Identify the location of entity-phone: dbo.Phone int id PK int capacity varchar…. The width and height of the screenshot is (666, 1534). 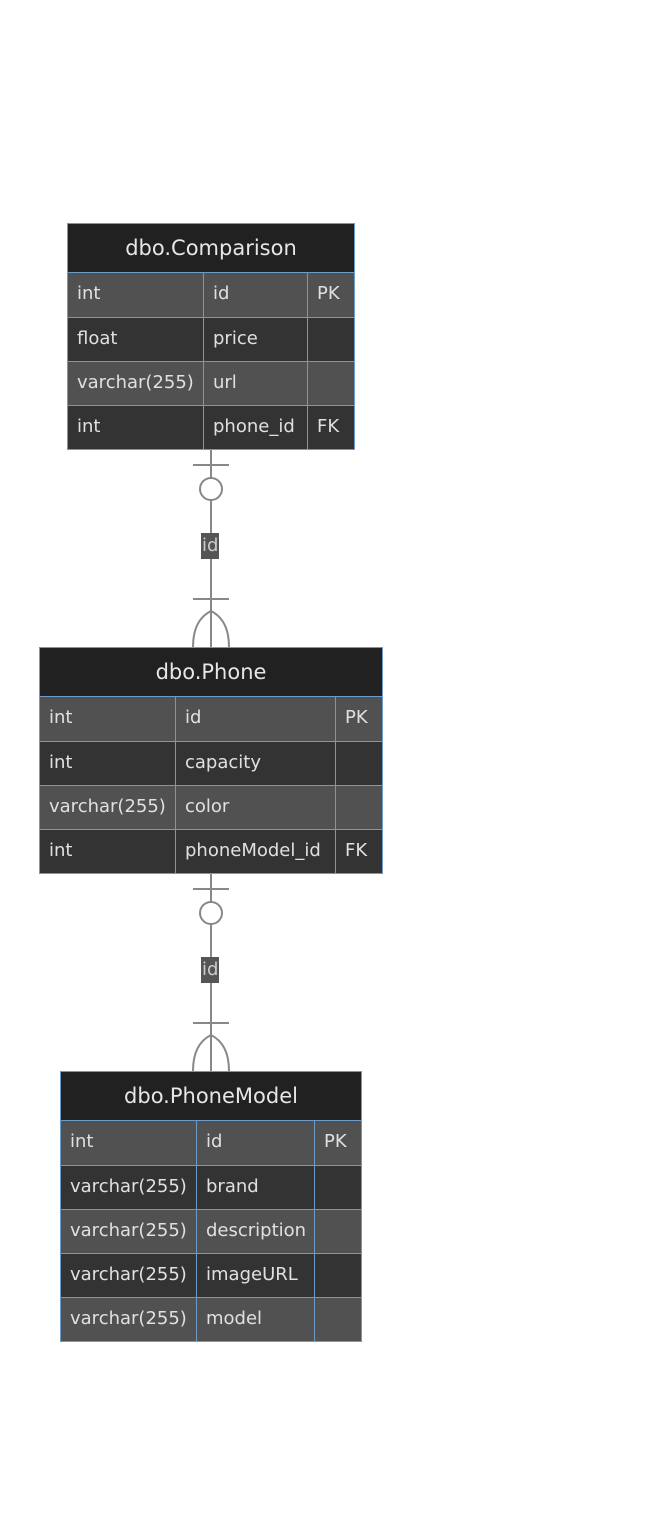
(211, 760).